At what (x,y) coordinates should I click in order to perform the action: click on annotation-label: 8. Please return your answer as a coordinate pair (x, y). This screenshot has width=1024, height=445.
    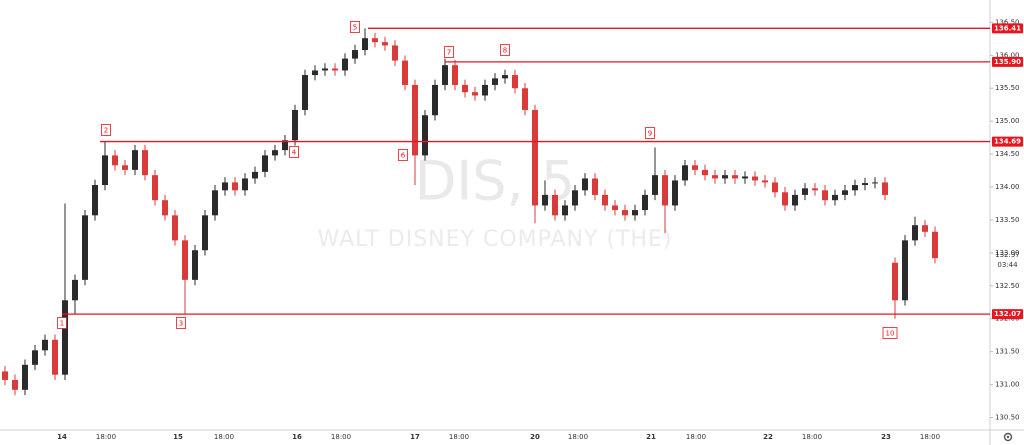
    Looking at the image, I should click on (505, 51).